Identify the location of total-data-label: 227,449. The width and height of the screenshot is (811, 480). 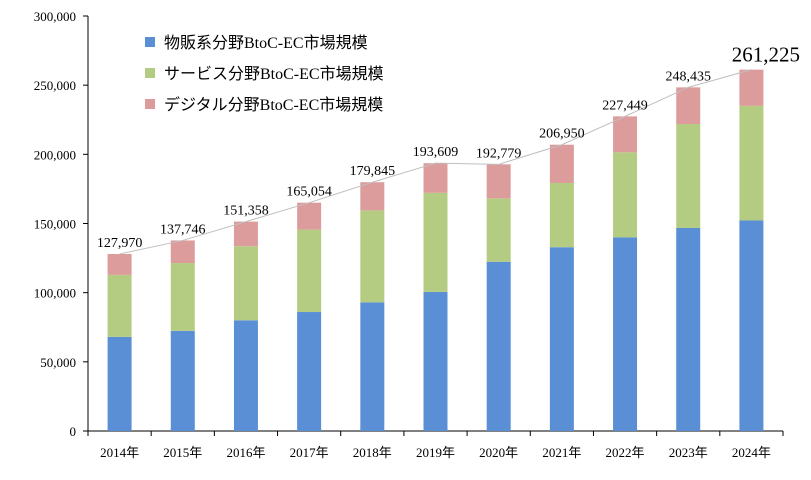
(625, 105).